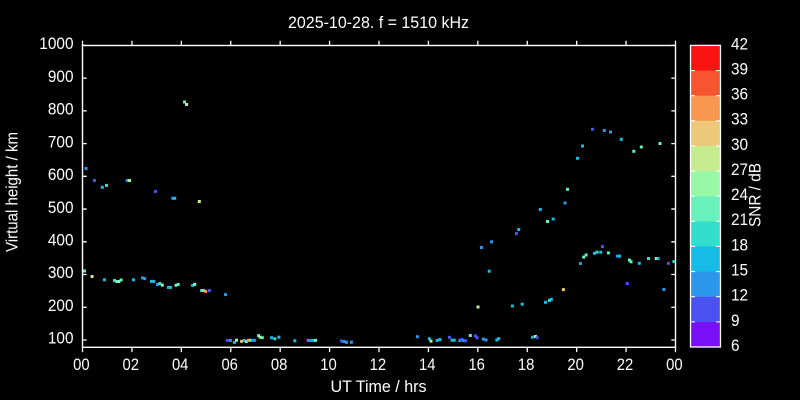  What do you see at coordinates (180, 364) in the screenshot?
I see `svg-text: 04` at bounding box center [180, 364].